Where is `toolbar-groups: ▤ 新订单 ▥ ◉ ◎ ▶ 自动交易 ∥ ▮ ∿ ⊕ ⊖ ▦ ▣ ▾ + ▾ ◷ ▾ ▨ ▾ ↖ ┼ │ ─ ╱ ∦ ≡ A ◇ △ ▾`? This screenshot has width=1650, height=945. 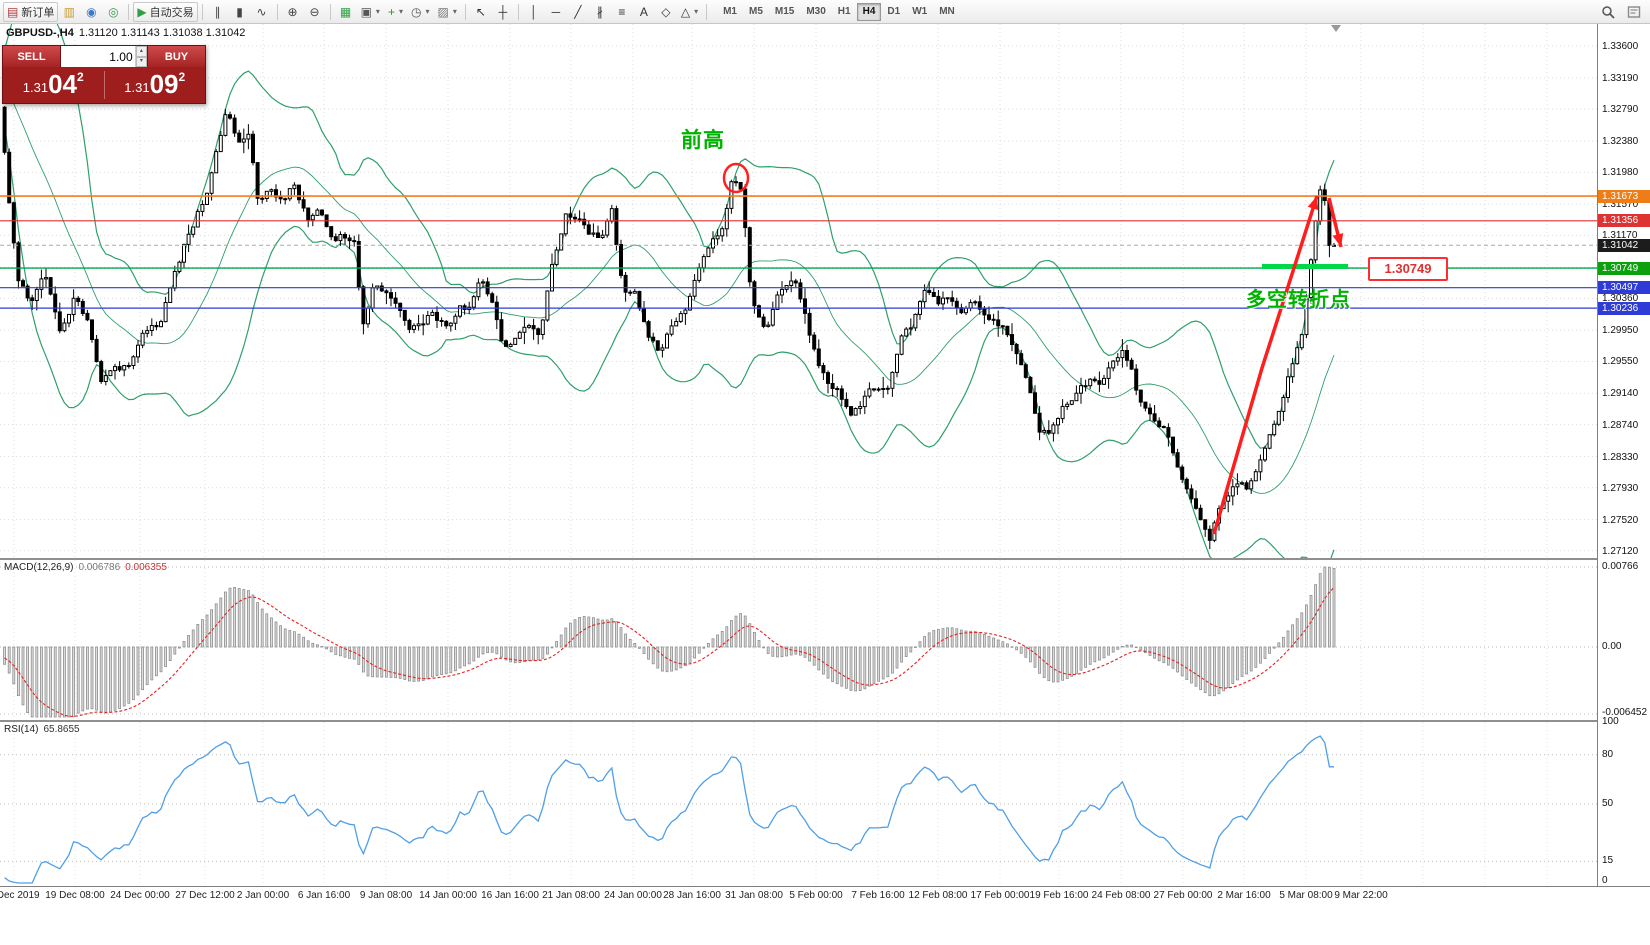 toolbar-groups: ▤ 新订单 ▥ ◉ ◎ ▶ 自动交易 ∥ ▮ ∿ ⊕ ⊖ ▦ ▣ ▾ + ▾ ◷ ▾ ▨ ▾ ↖ ┼ │ ─ ╱ ∦ ≡ A ◇ △ ▾ is located at coordinates (357, 11).